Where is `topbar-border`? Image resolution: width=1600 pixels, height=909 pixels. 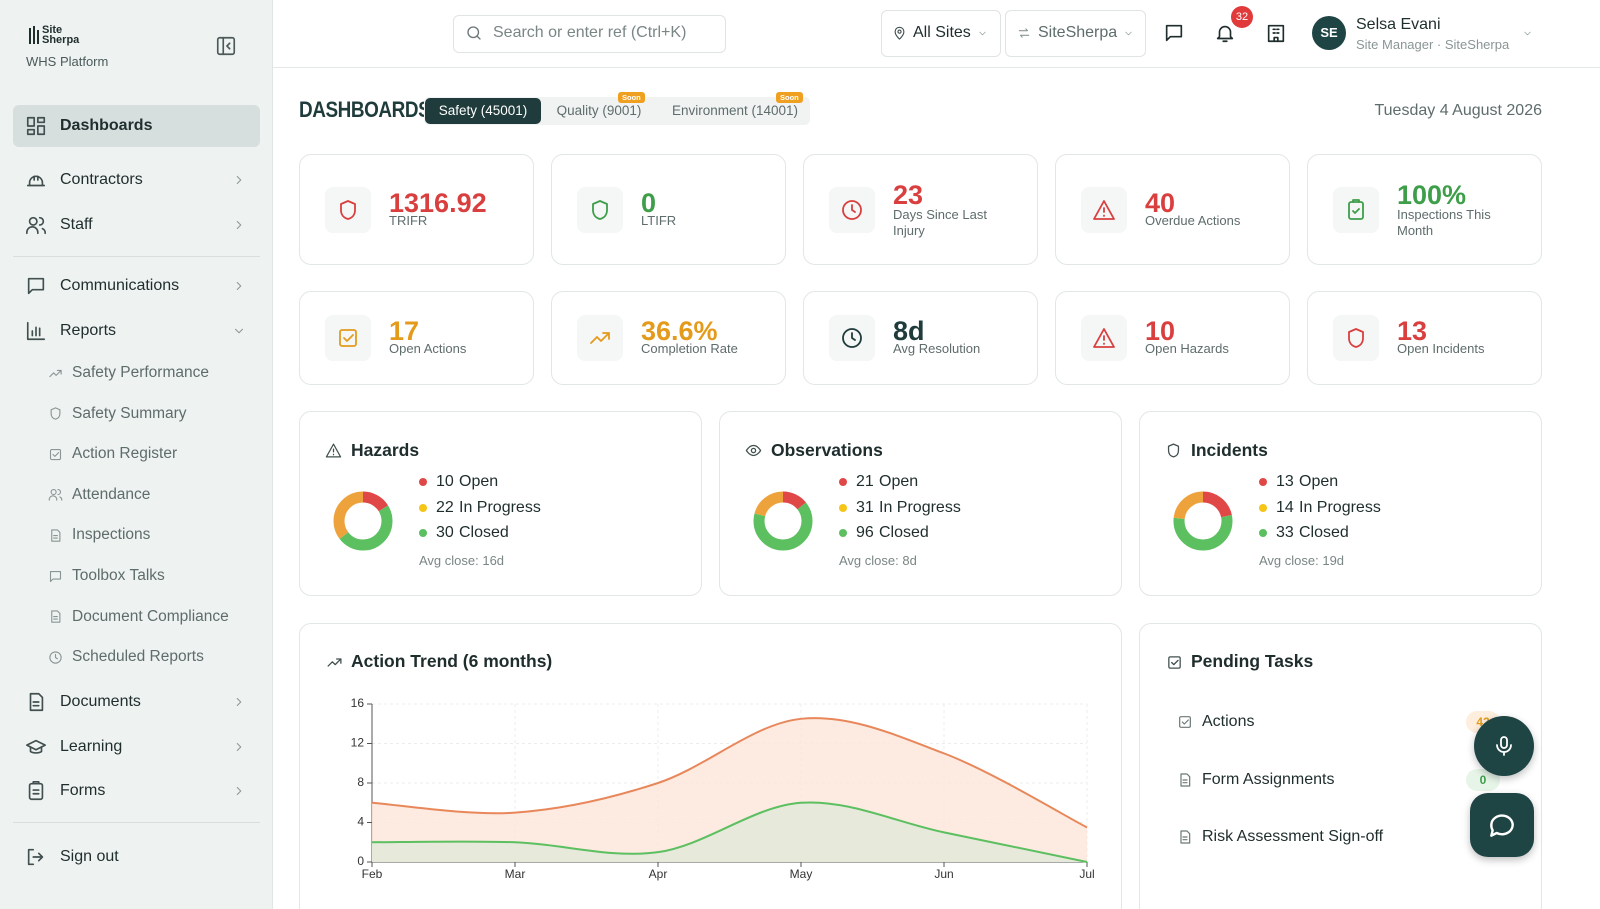
topbar-border is located at coordinates (936, 67).